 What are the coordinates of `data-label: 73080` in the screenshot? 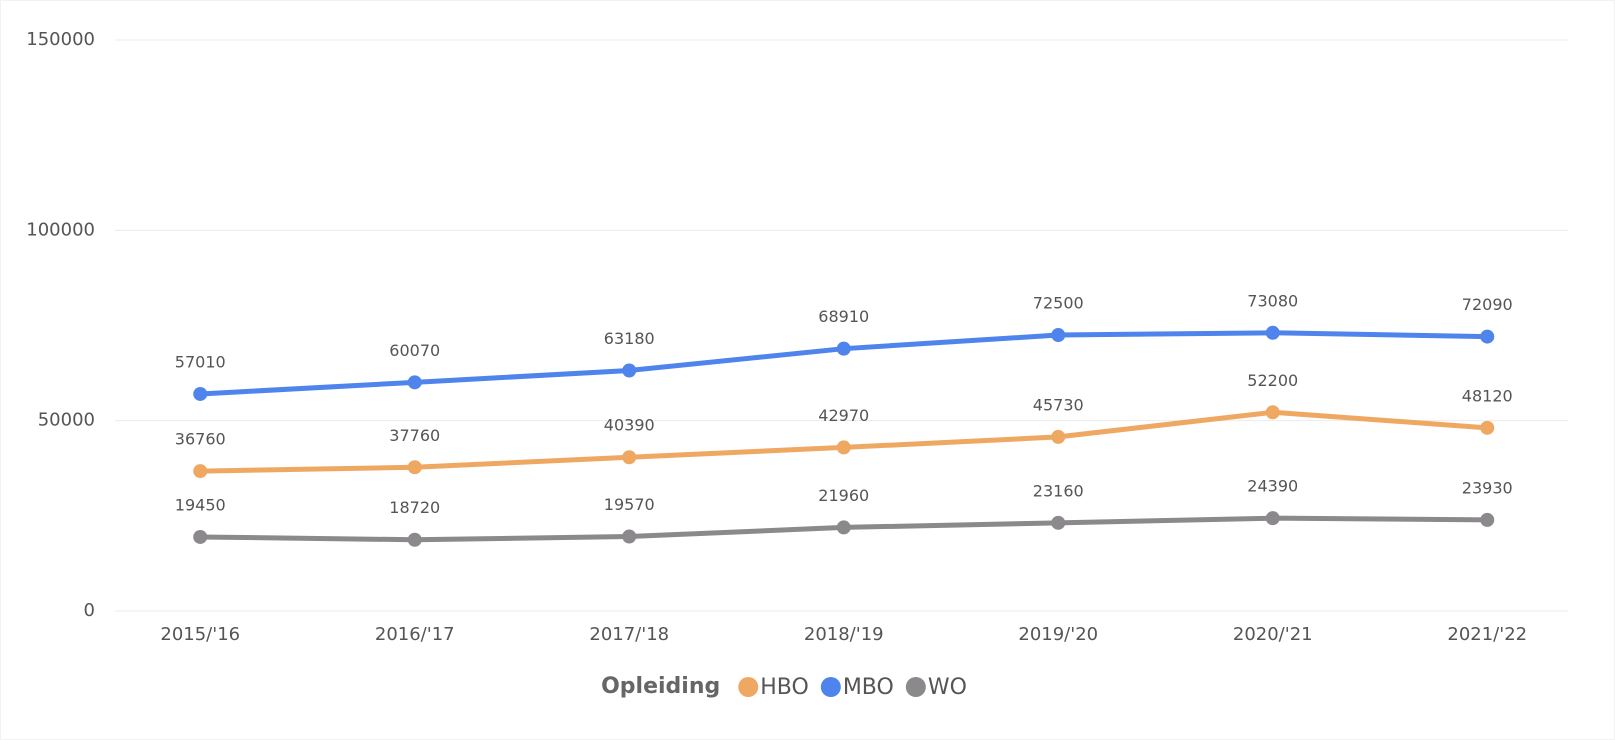 It's located at (1272, 300).